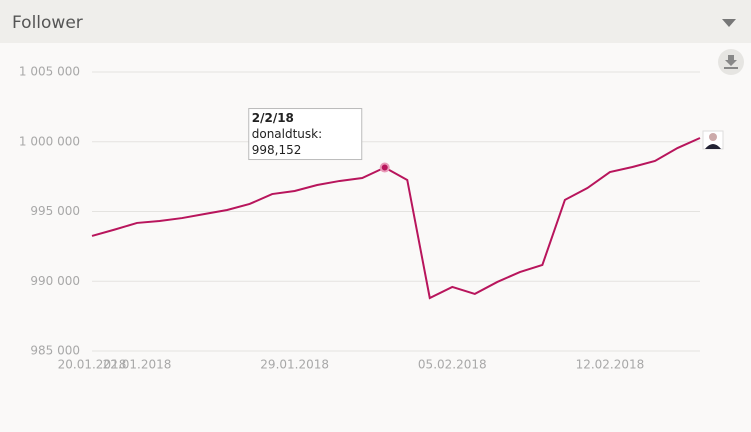  I want to click on header-bar, so click(375, 21).